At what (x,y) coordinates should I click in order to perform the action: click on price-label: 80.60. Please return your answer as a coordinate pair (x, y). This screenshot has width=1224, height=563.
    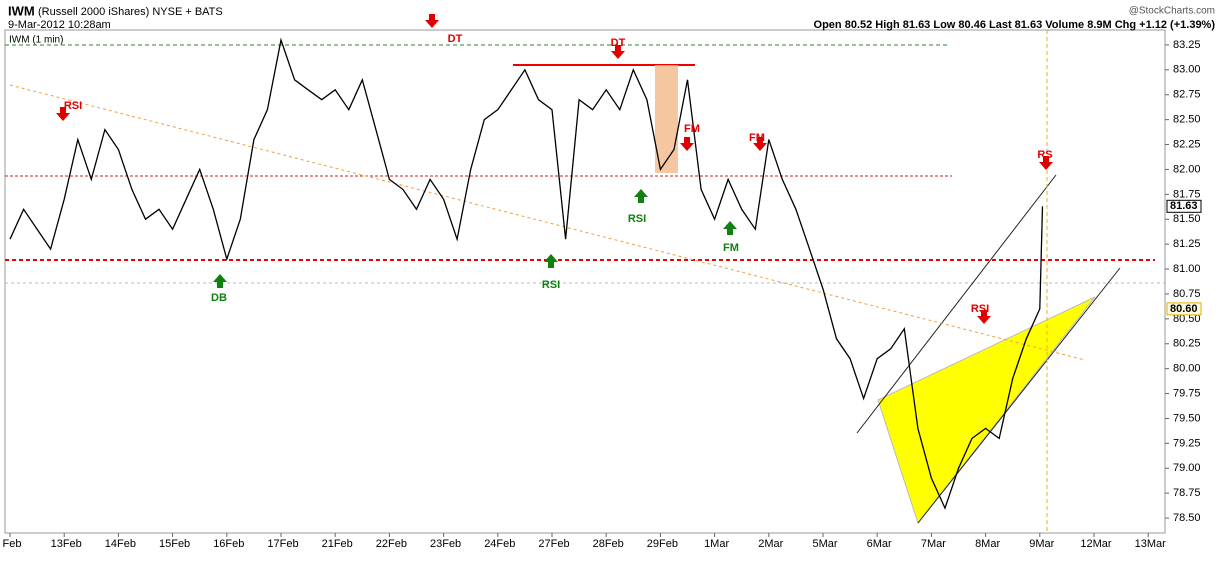
    Looking at the image, I should click on (1184, 309).